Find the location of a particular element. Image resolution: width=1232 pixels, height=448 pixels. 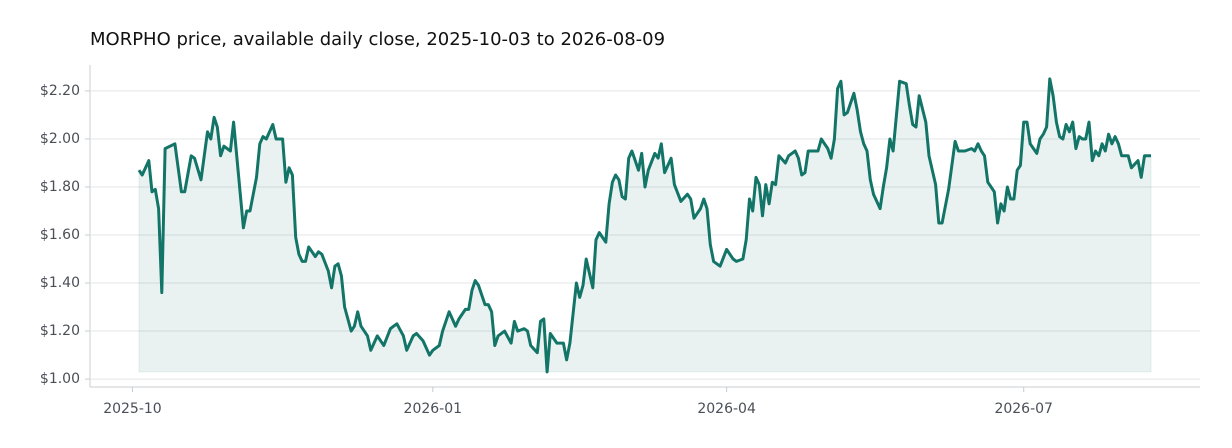

y-tick-label: $1.20 is located at coordinates (60, 331).